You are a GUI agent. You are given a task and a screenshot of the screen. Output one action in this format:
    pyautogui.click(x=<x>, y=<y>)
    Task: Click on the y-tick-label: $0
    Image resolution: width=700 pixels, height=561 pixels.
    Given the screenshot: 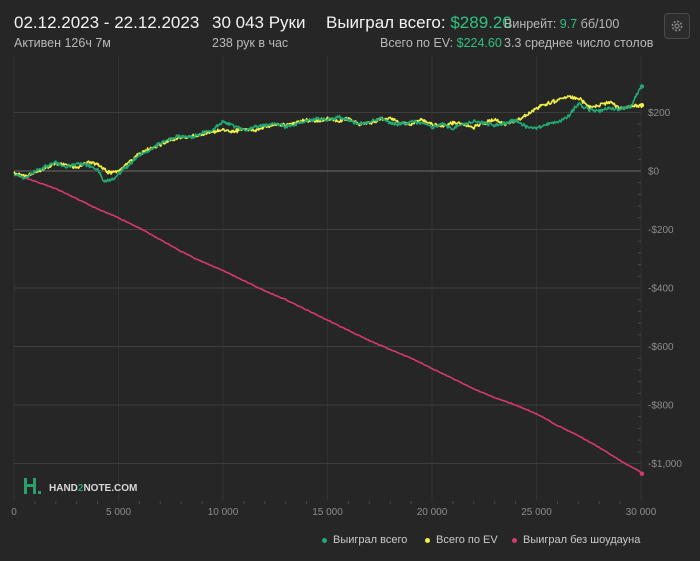 What is the action you would take?
    pyautogui.click(x=654, y=172)
    